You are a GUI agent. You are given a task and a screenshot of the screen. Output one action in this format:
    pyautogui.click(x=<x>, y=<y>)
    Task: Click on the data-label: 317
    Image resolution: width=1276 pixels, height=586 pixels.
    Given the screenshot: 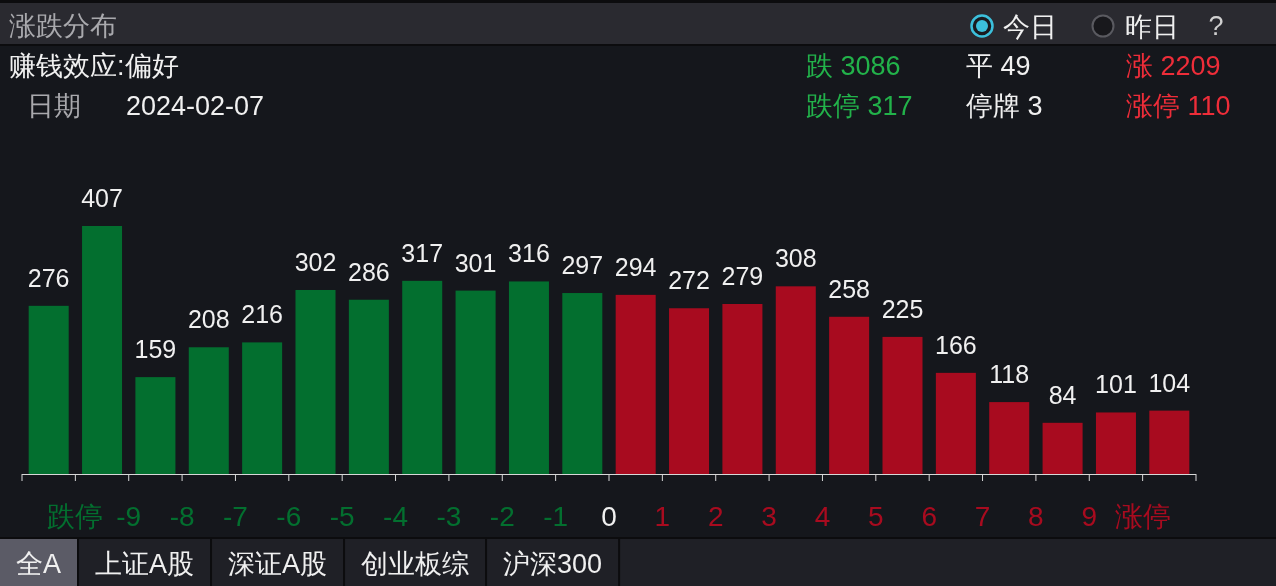 What is the action you would take?
    pyautogui.click(x=422, y=252)
    